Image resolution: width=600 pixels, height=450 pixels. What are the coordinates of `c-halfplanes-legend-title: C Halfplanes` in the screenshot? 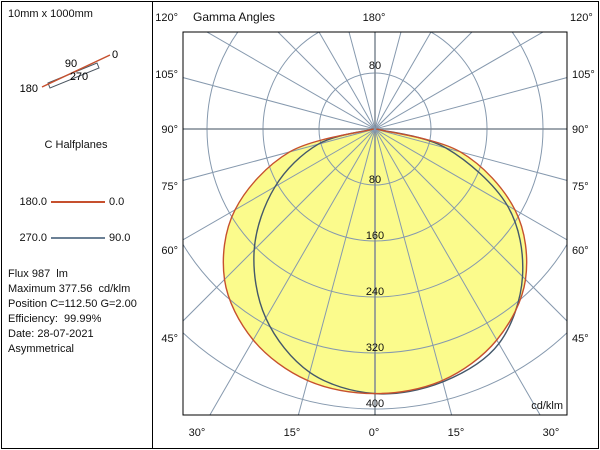 It's located at (76, 145).